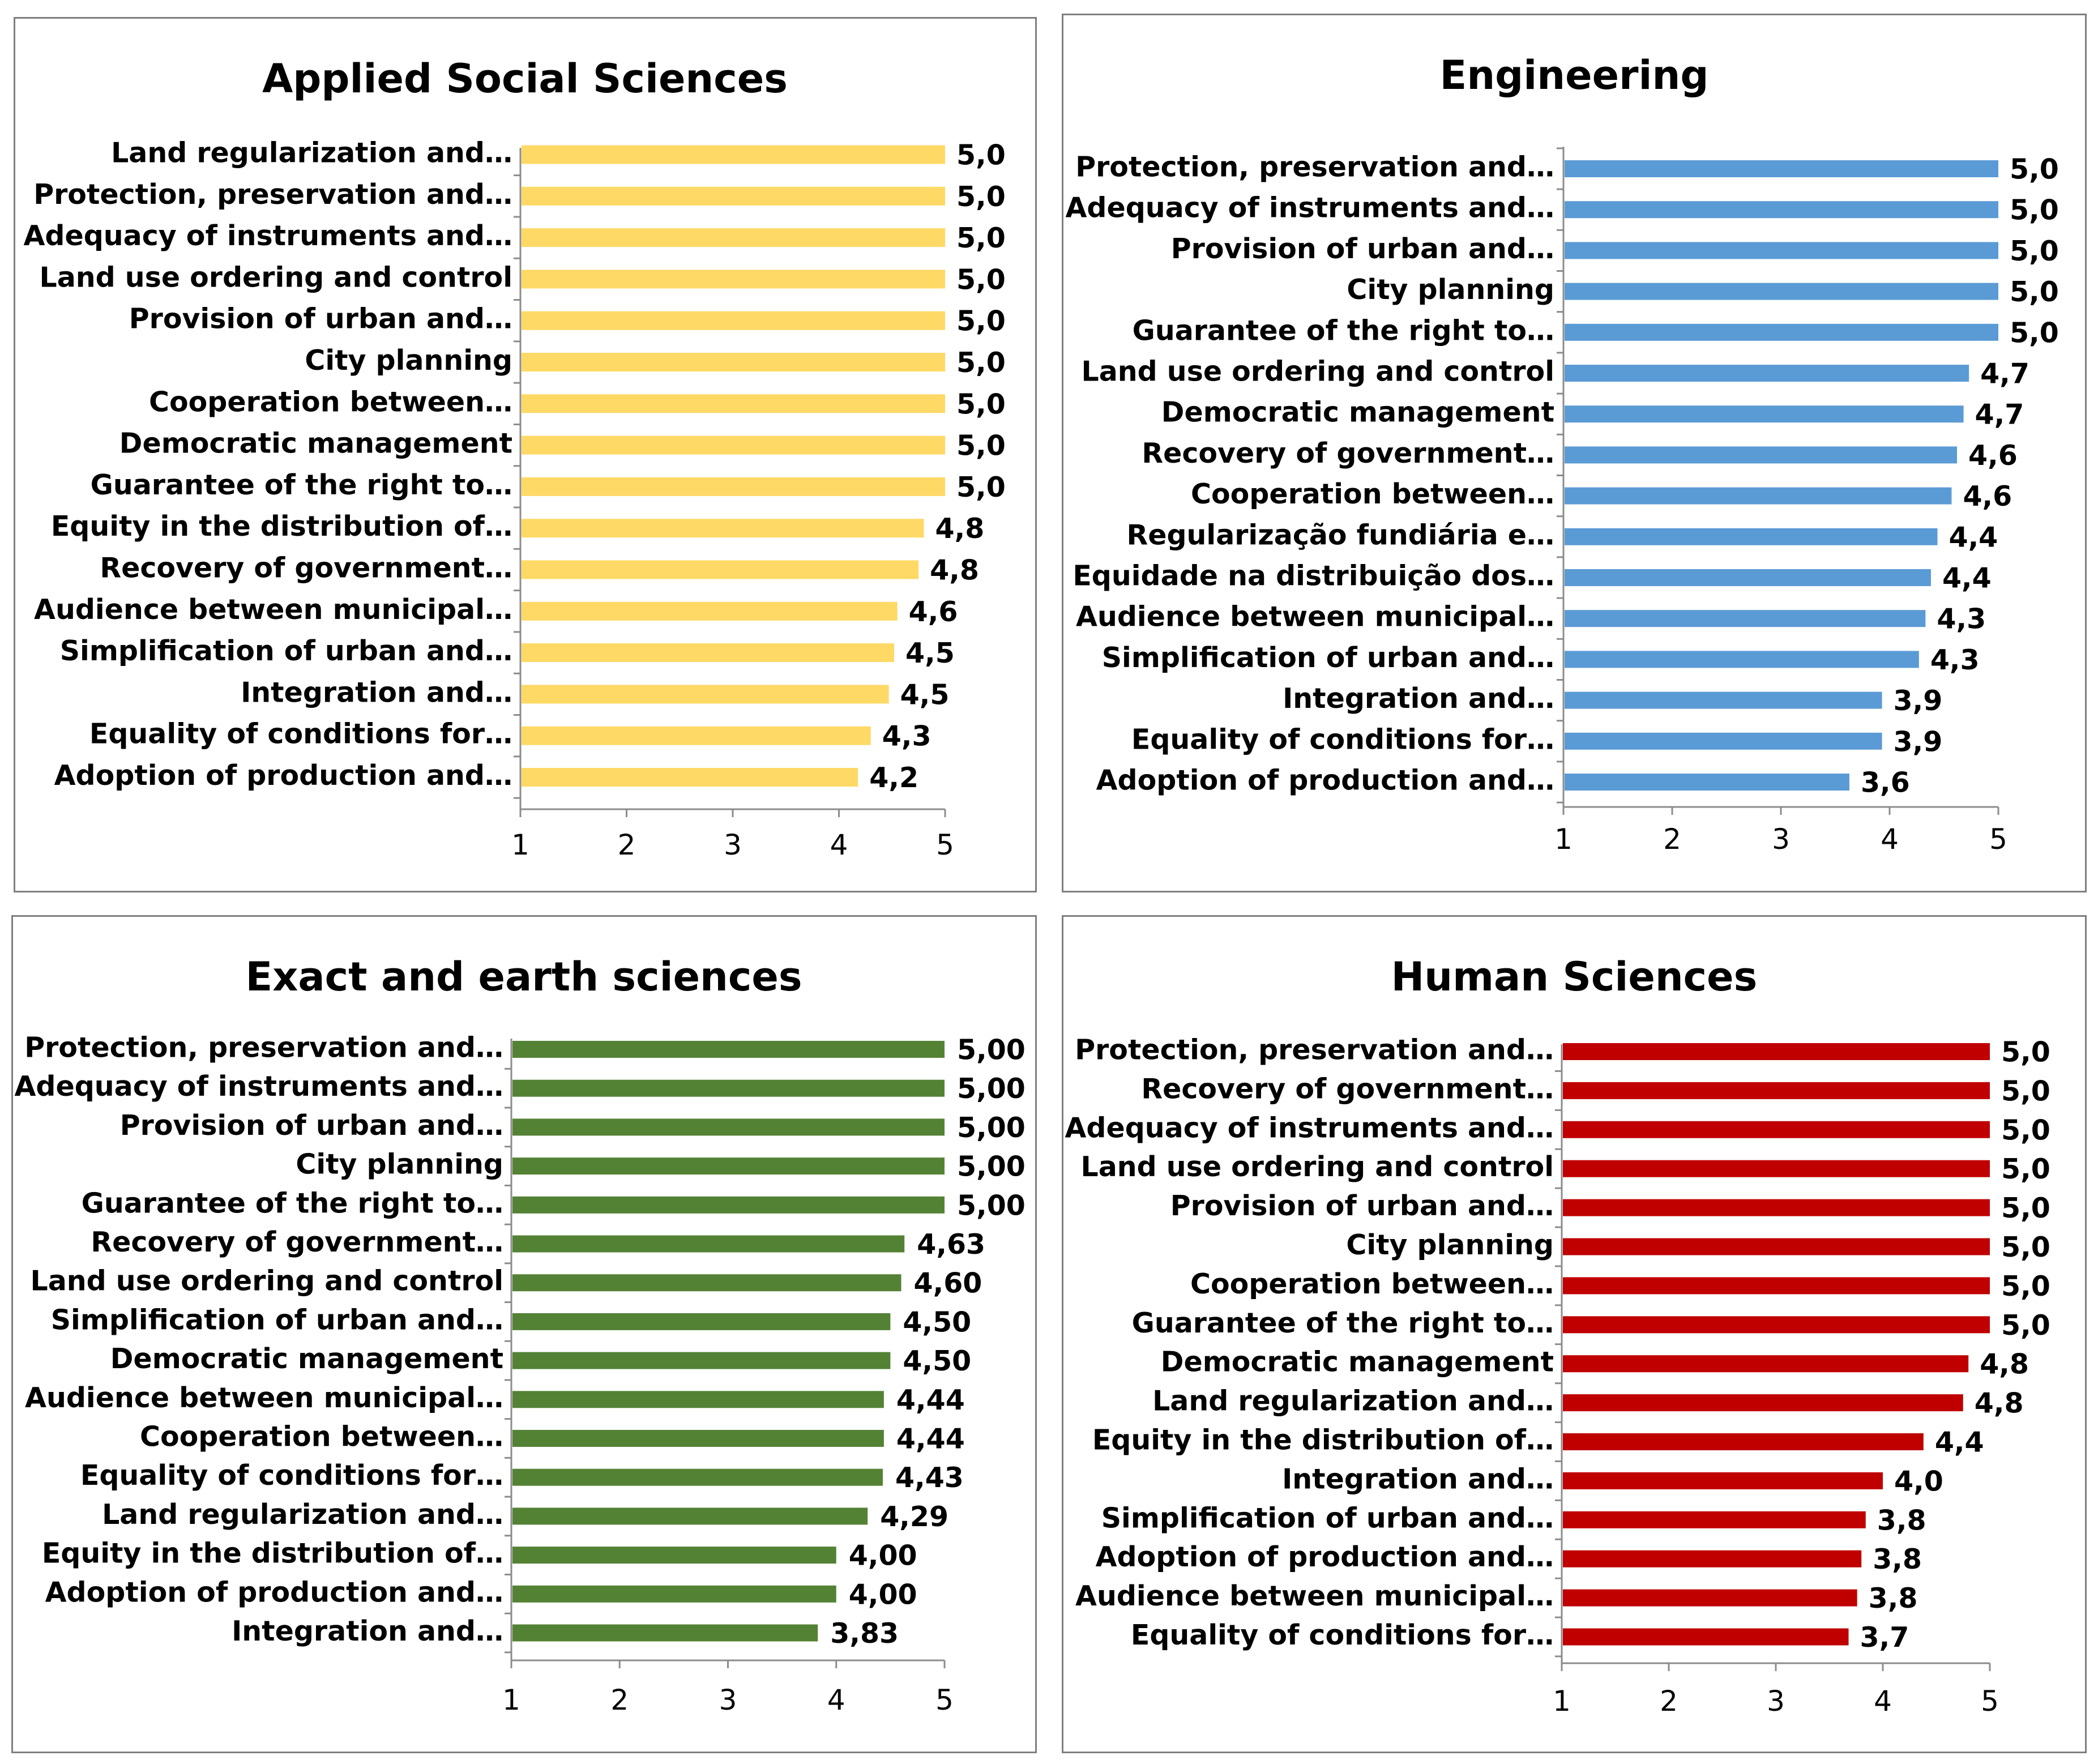  I want to click on value-label: 4,6, so click(1993, 455).